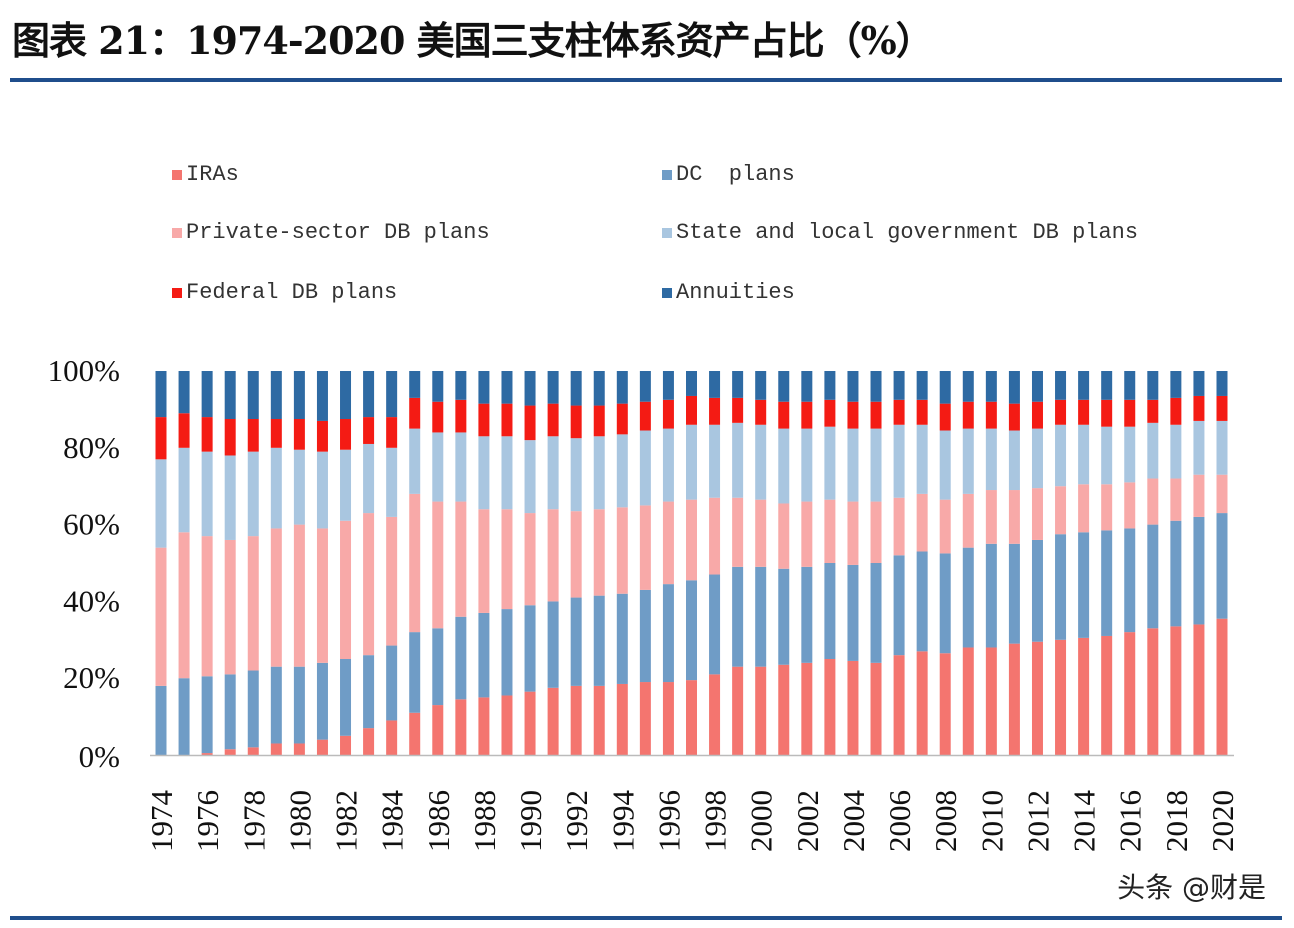  I want to click on bar-segment-2012-s2, so click(1037, 514).